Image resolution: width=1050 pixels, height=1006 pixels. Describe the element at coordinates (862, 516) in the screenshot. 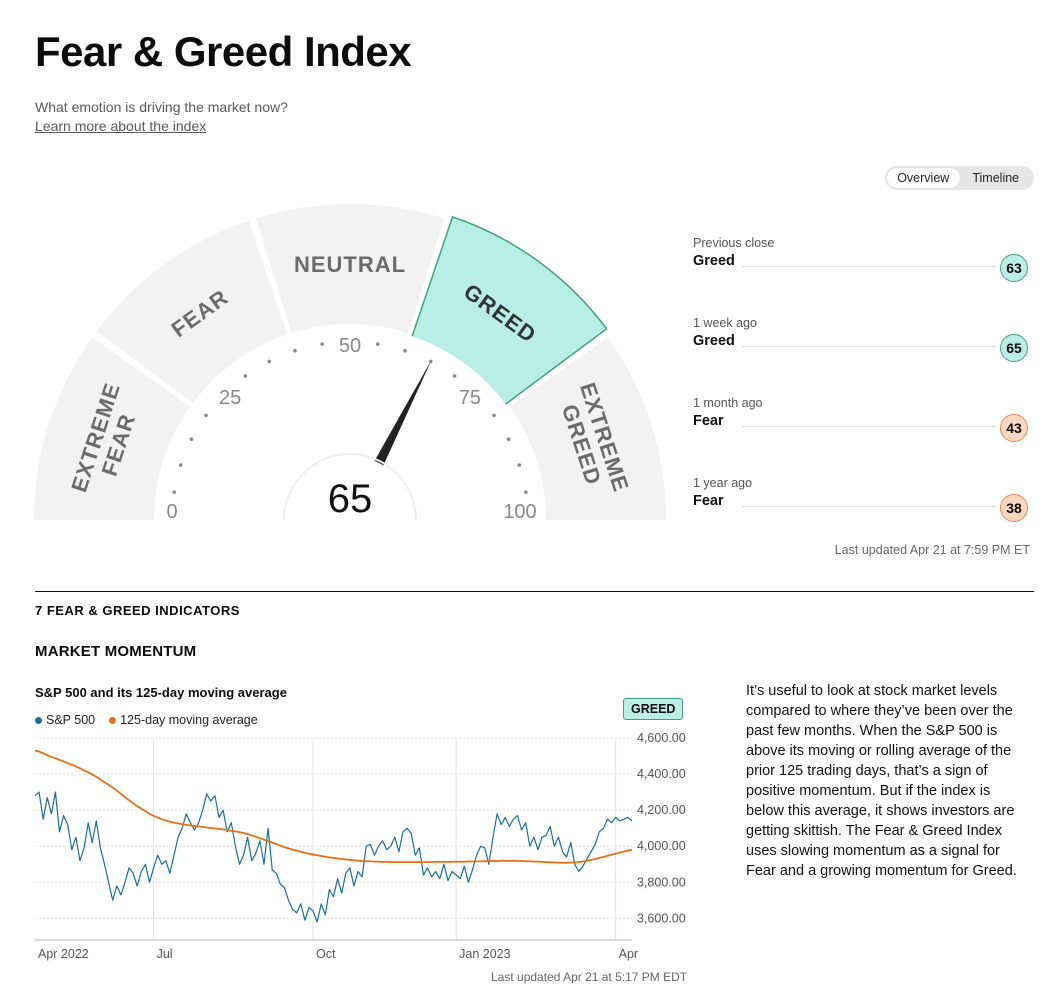

I see `history-item-1-year-ago: 1 year ago Fear 38` at that location.